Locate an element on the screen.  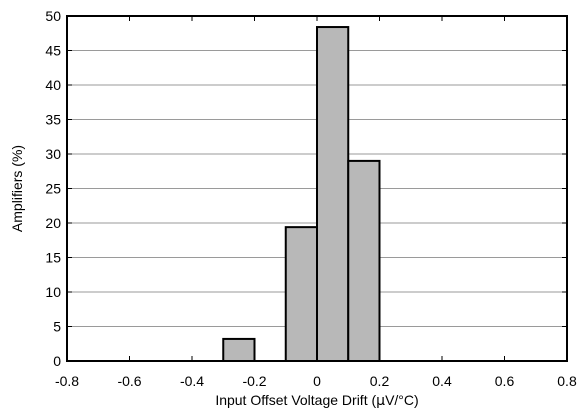
x-tick-label: -0.6 is located at coordinates (129, 381).